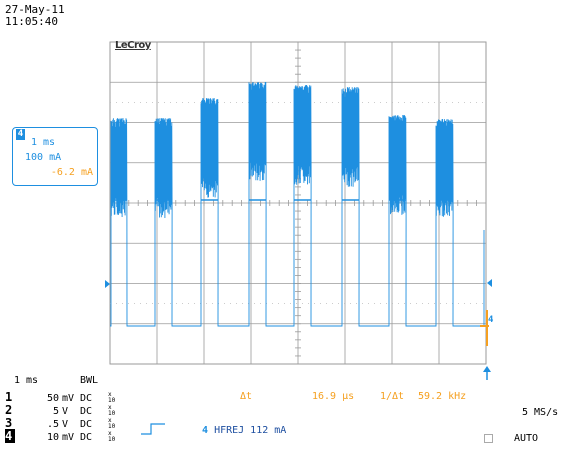 Image resolution: width=582 pixels, height=450 pixels. Describe the element at coordinates (60, 410) in the screenshot. I see `channel-2-row: 2 5 V DC x 10` at that location.